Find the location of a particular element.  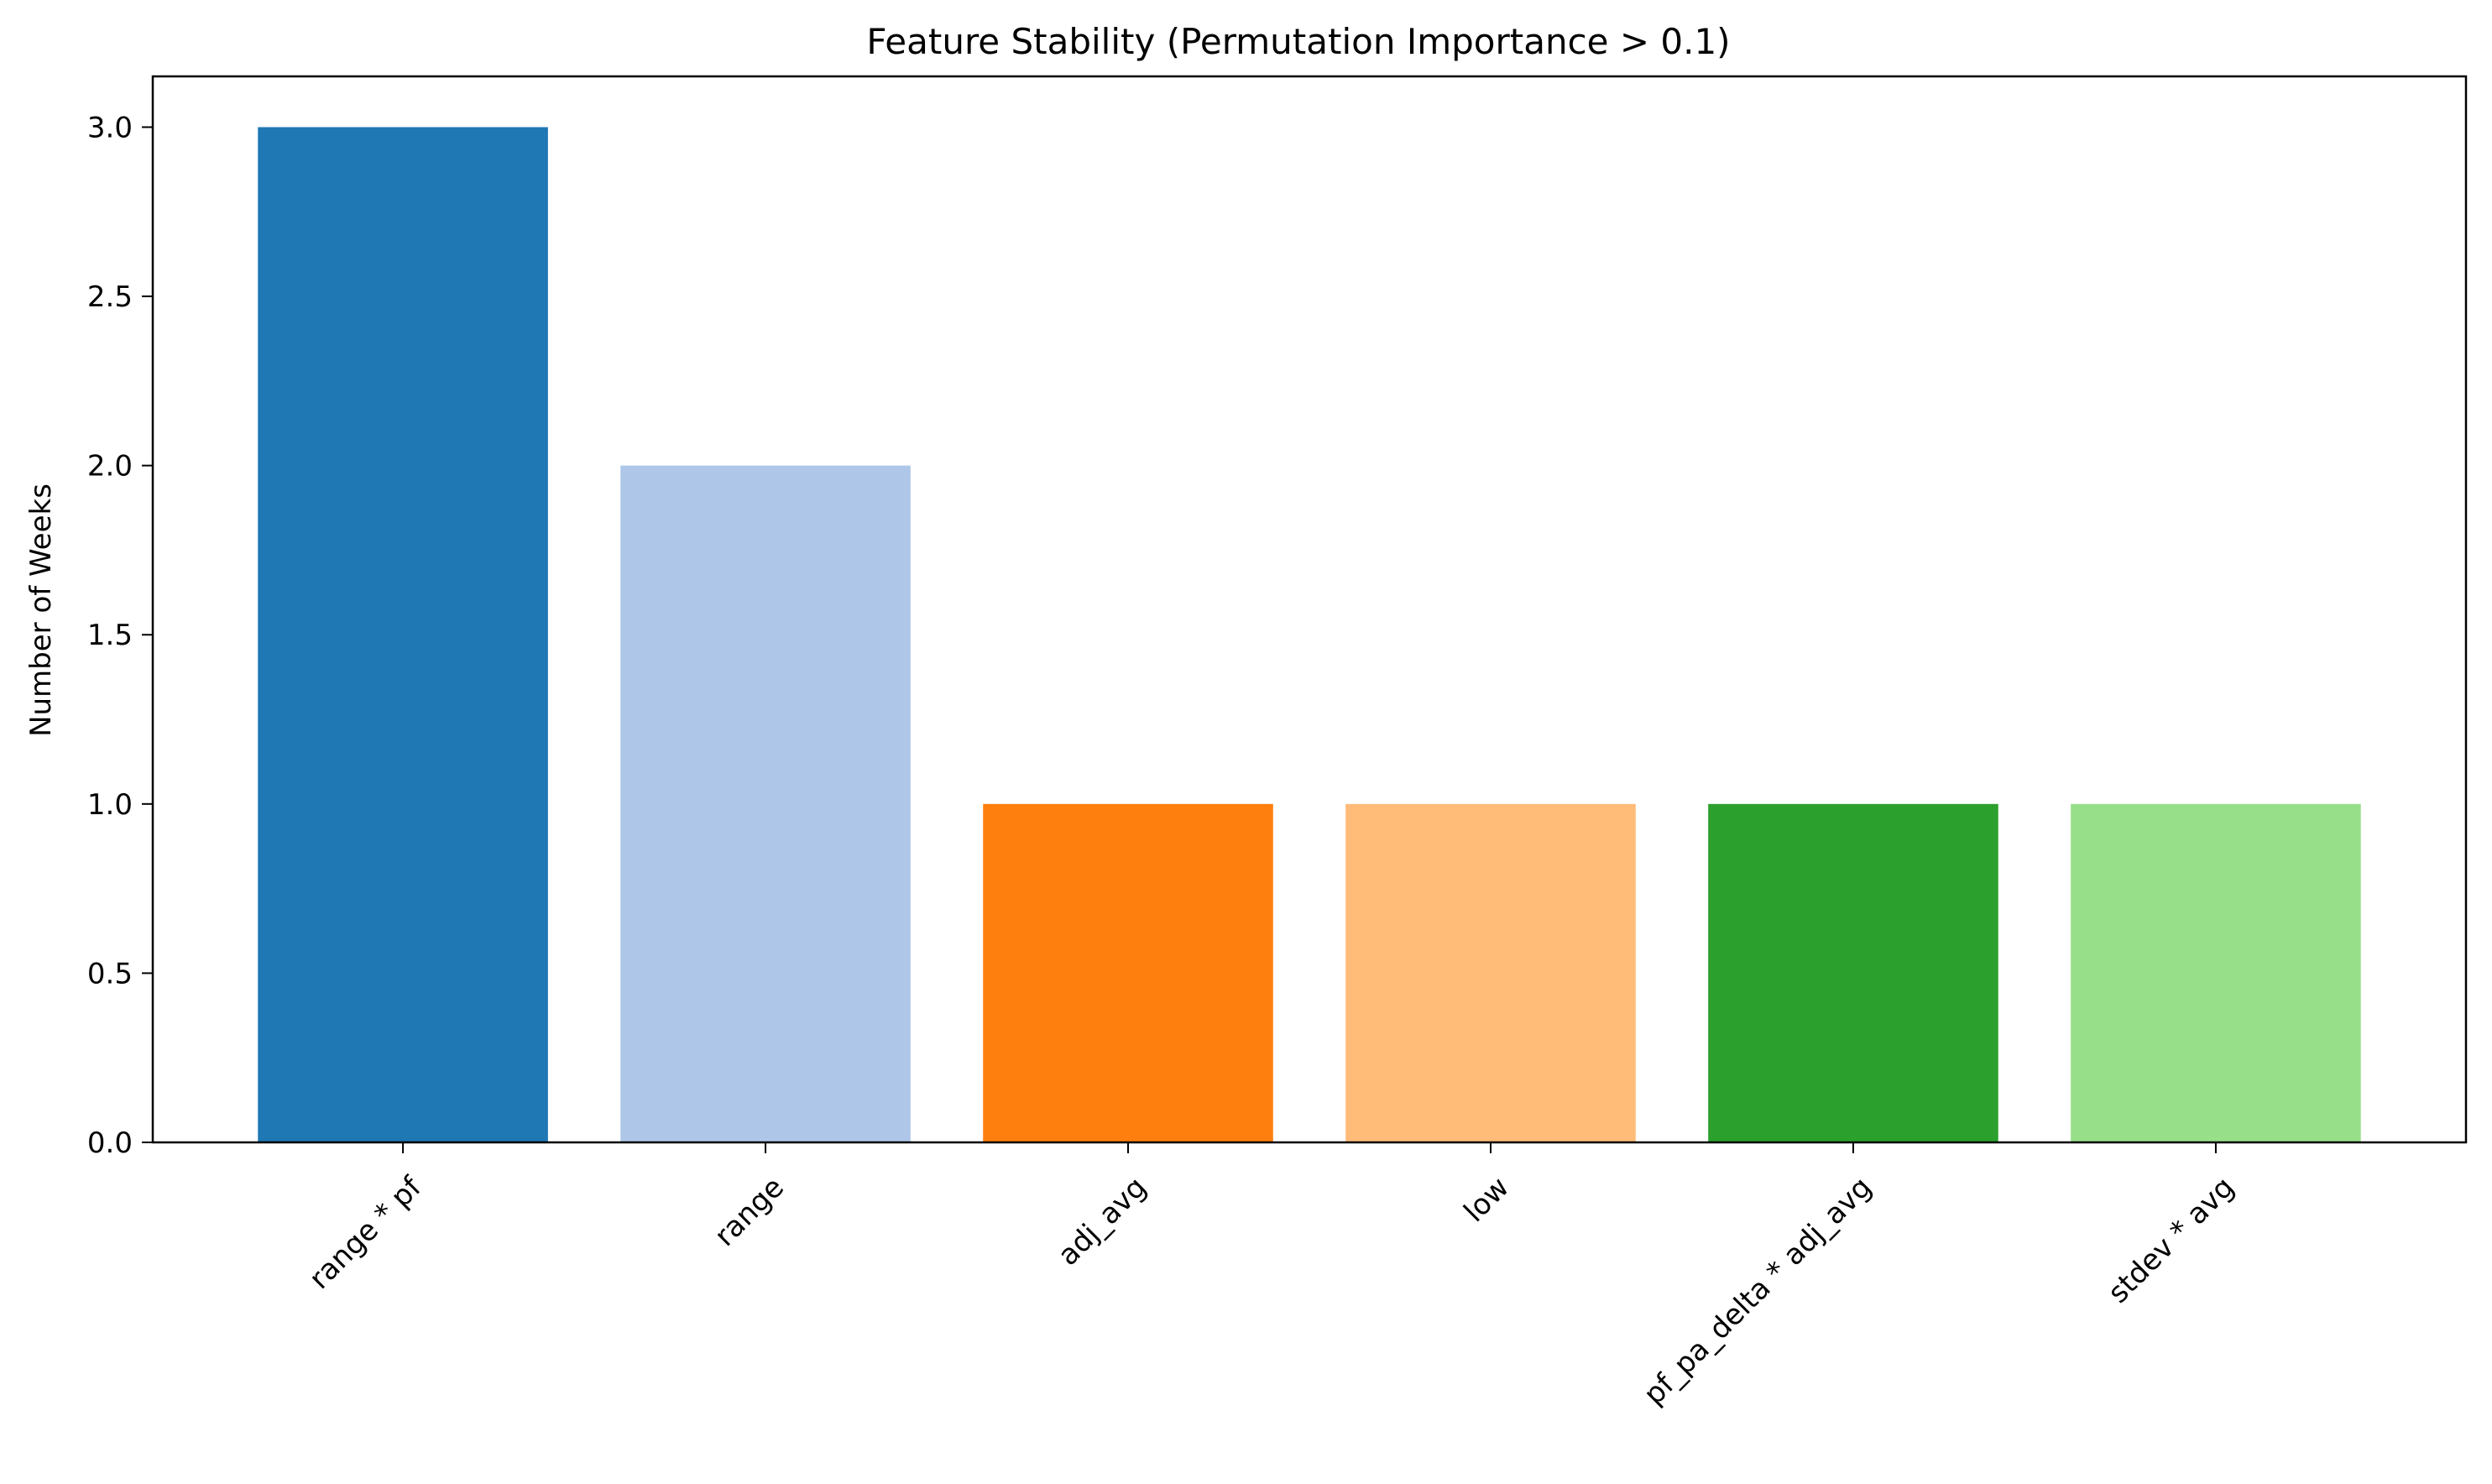

x-tick-label: range is located at coordinates (749, 1212).